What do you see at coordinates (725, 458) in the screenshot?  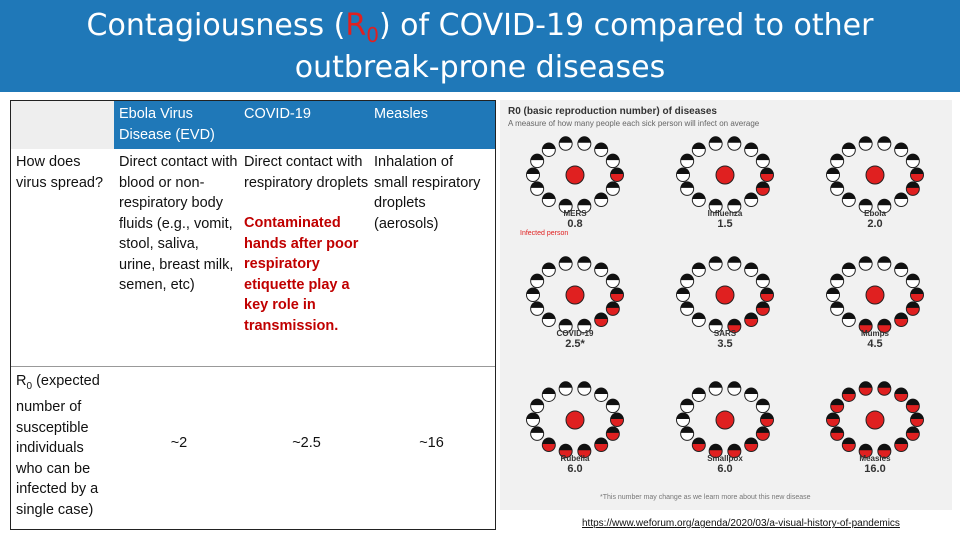 I see `disease-name: Smallpox` at bounding box center [725, 458].